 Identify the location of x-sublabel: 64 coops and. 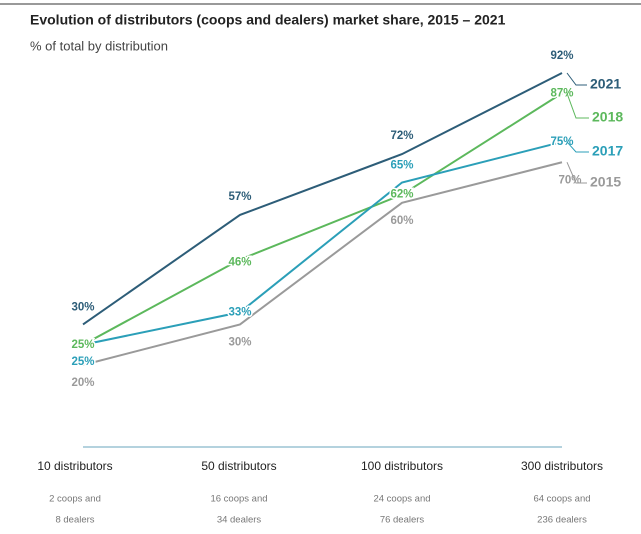
(561, 499).